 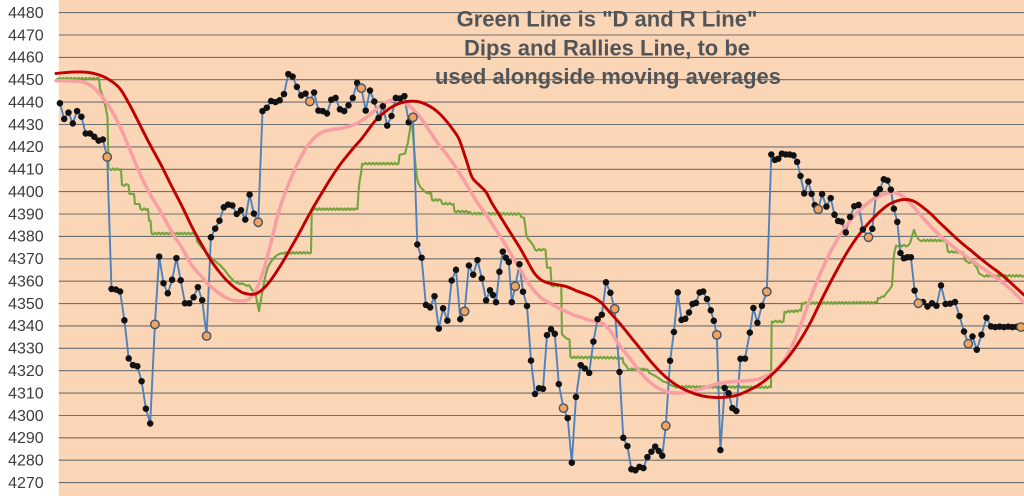 I want to click on svg-text: 4440, so click(x=26, y=102).